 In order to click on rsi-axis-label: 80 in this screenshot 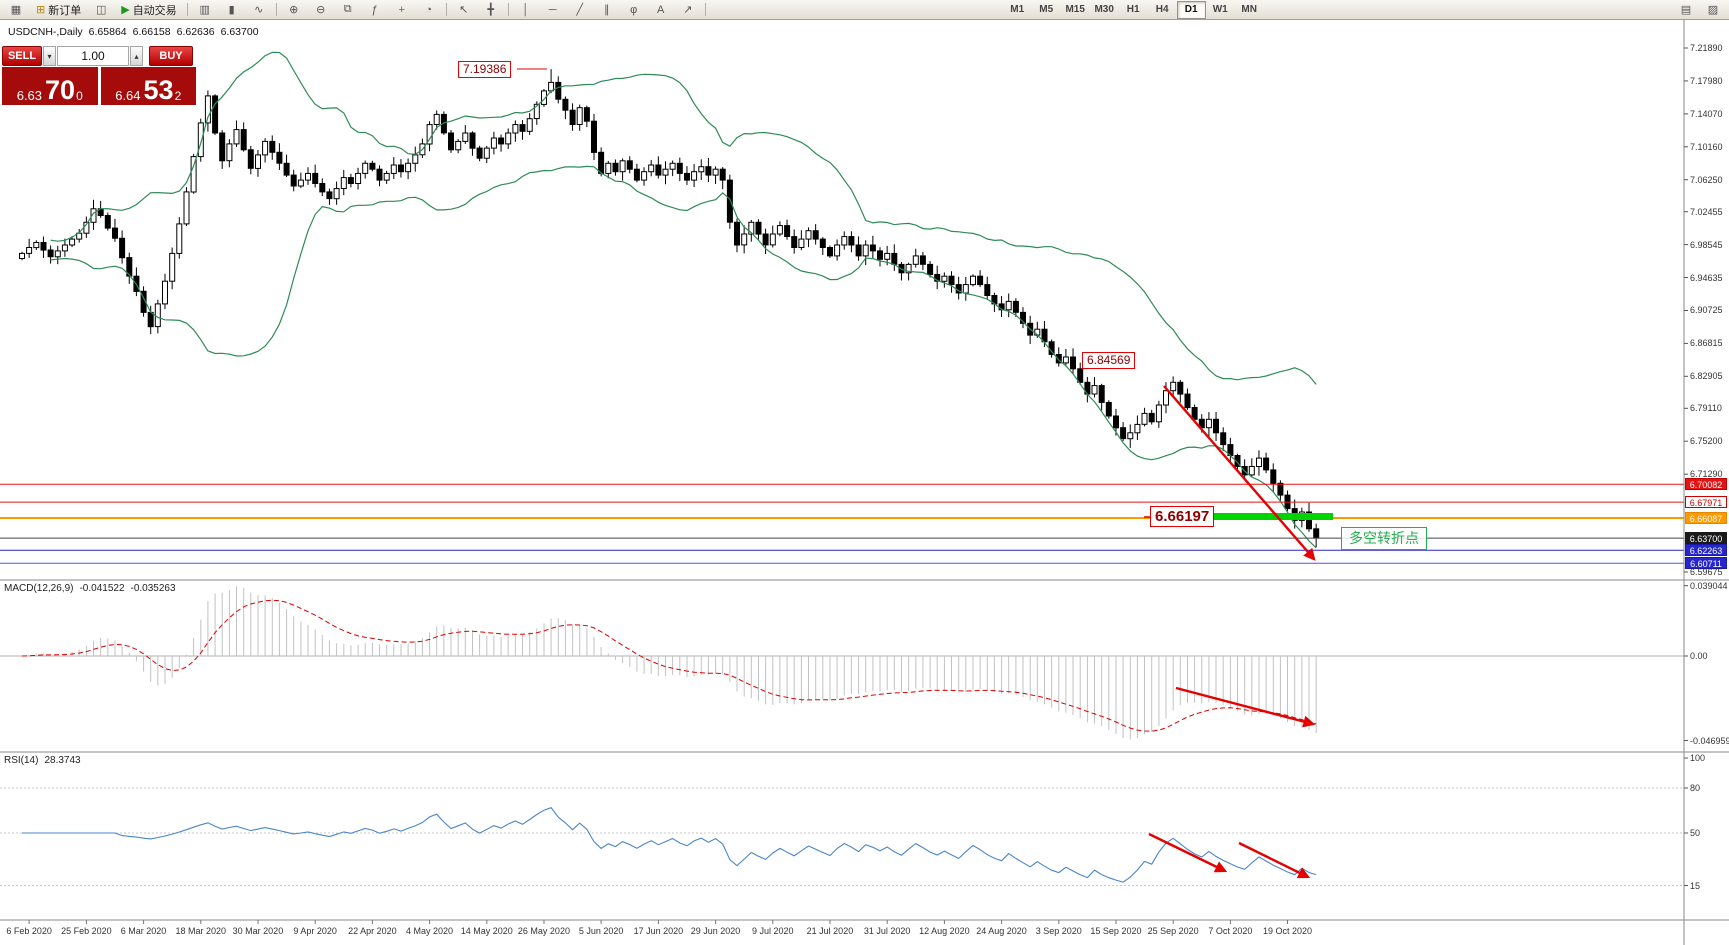, I will do `click(1695, 788)`.